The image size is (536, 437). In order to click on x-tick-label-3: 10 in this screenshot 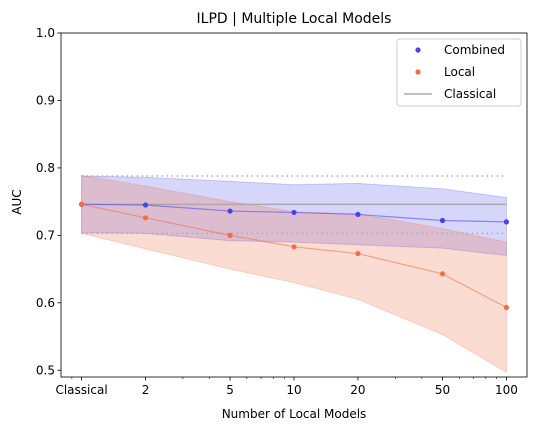, I will do `click(293, 390)`.